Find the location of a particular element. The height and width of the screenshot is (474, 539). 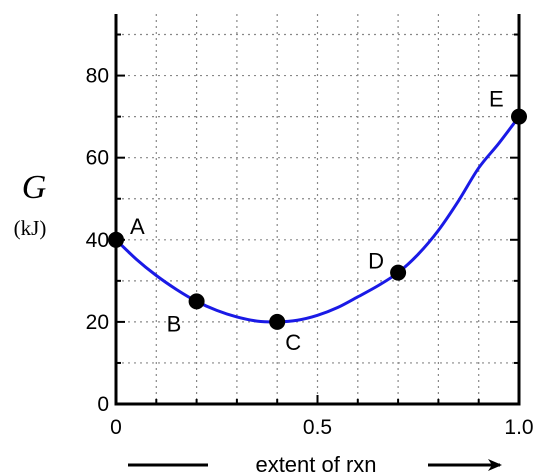

x-tick-label: 0.5 is located at coordinates (317, 427).